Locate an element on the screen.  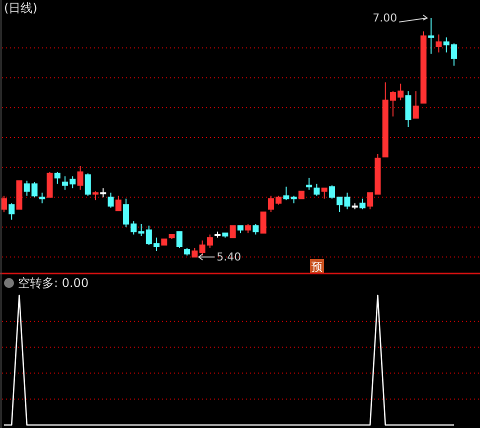
chart-title: (日线) is located at coordinates (21, 8).